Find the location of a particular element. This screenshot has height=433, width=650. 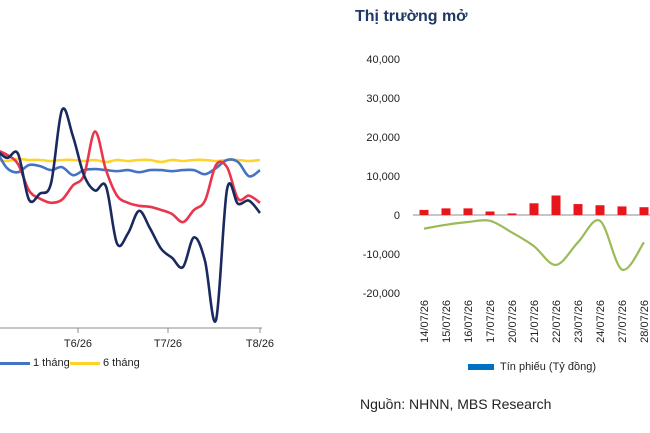

legend-label-6-thang: 6 tháng is located at coordinates (121, 363).